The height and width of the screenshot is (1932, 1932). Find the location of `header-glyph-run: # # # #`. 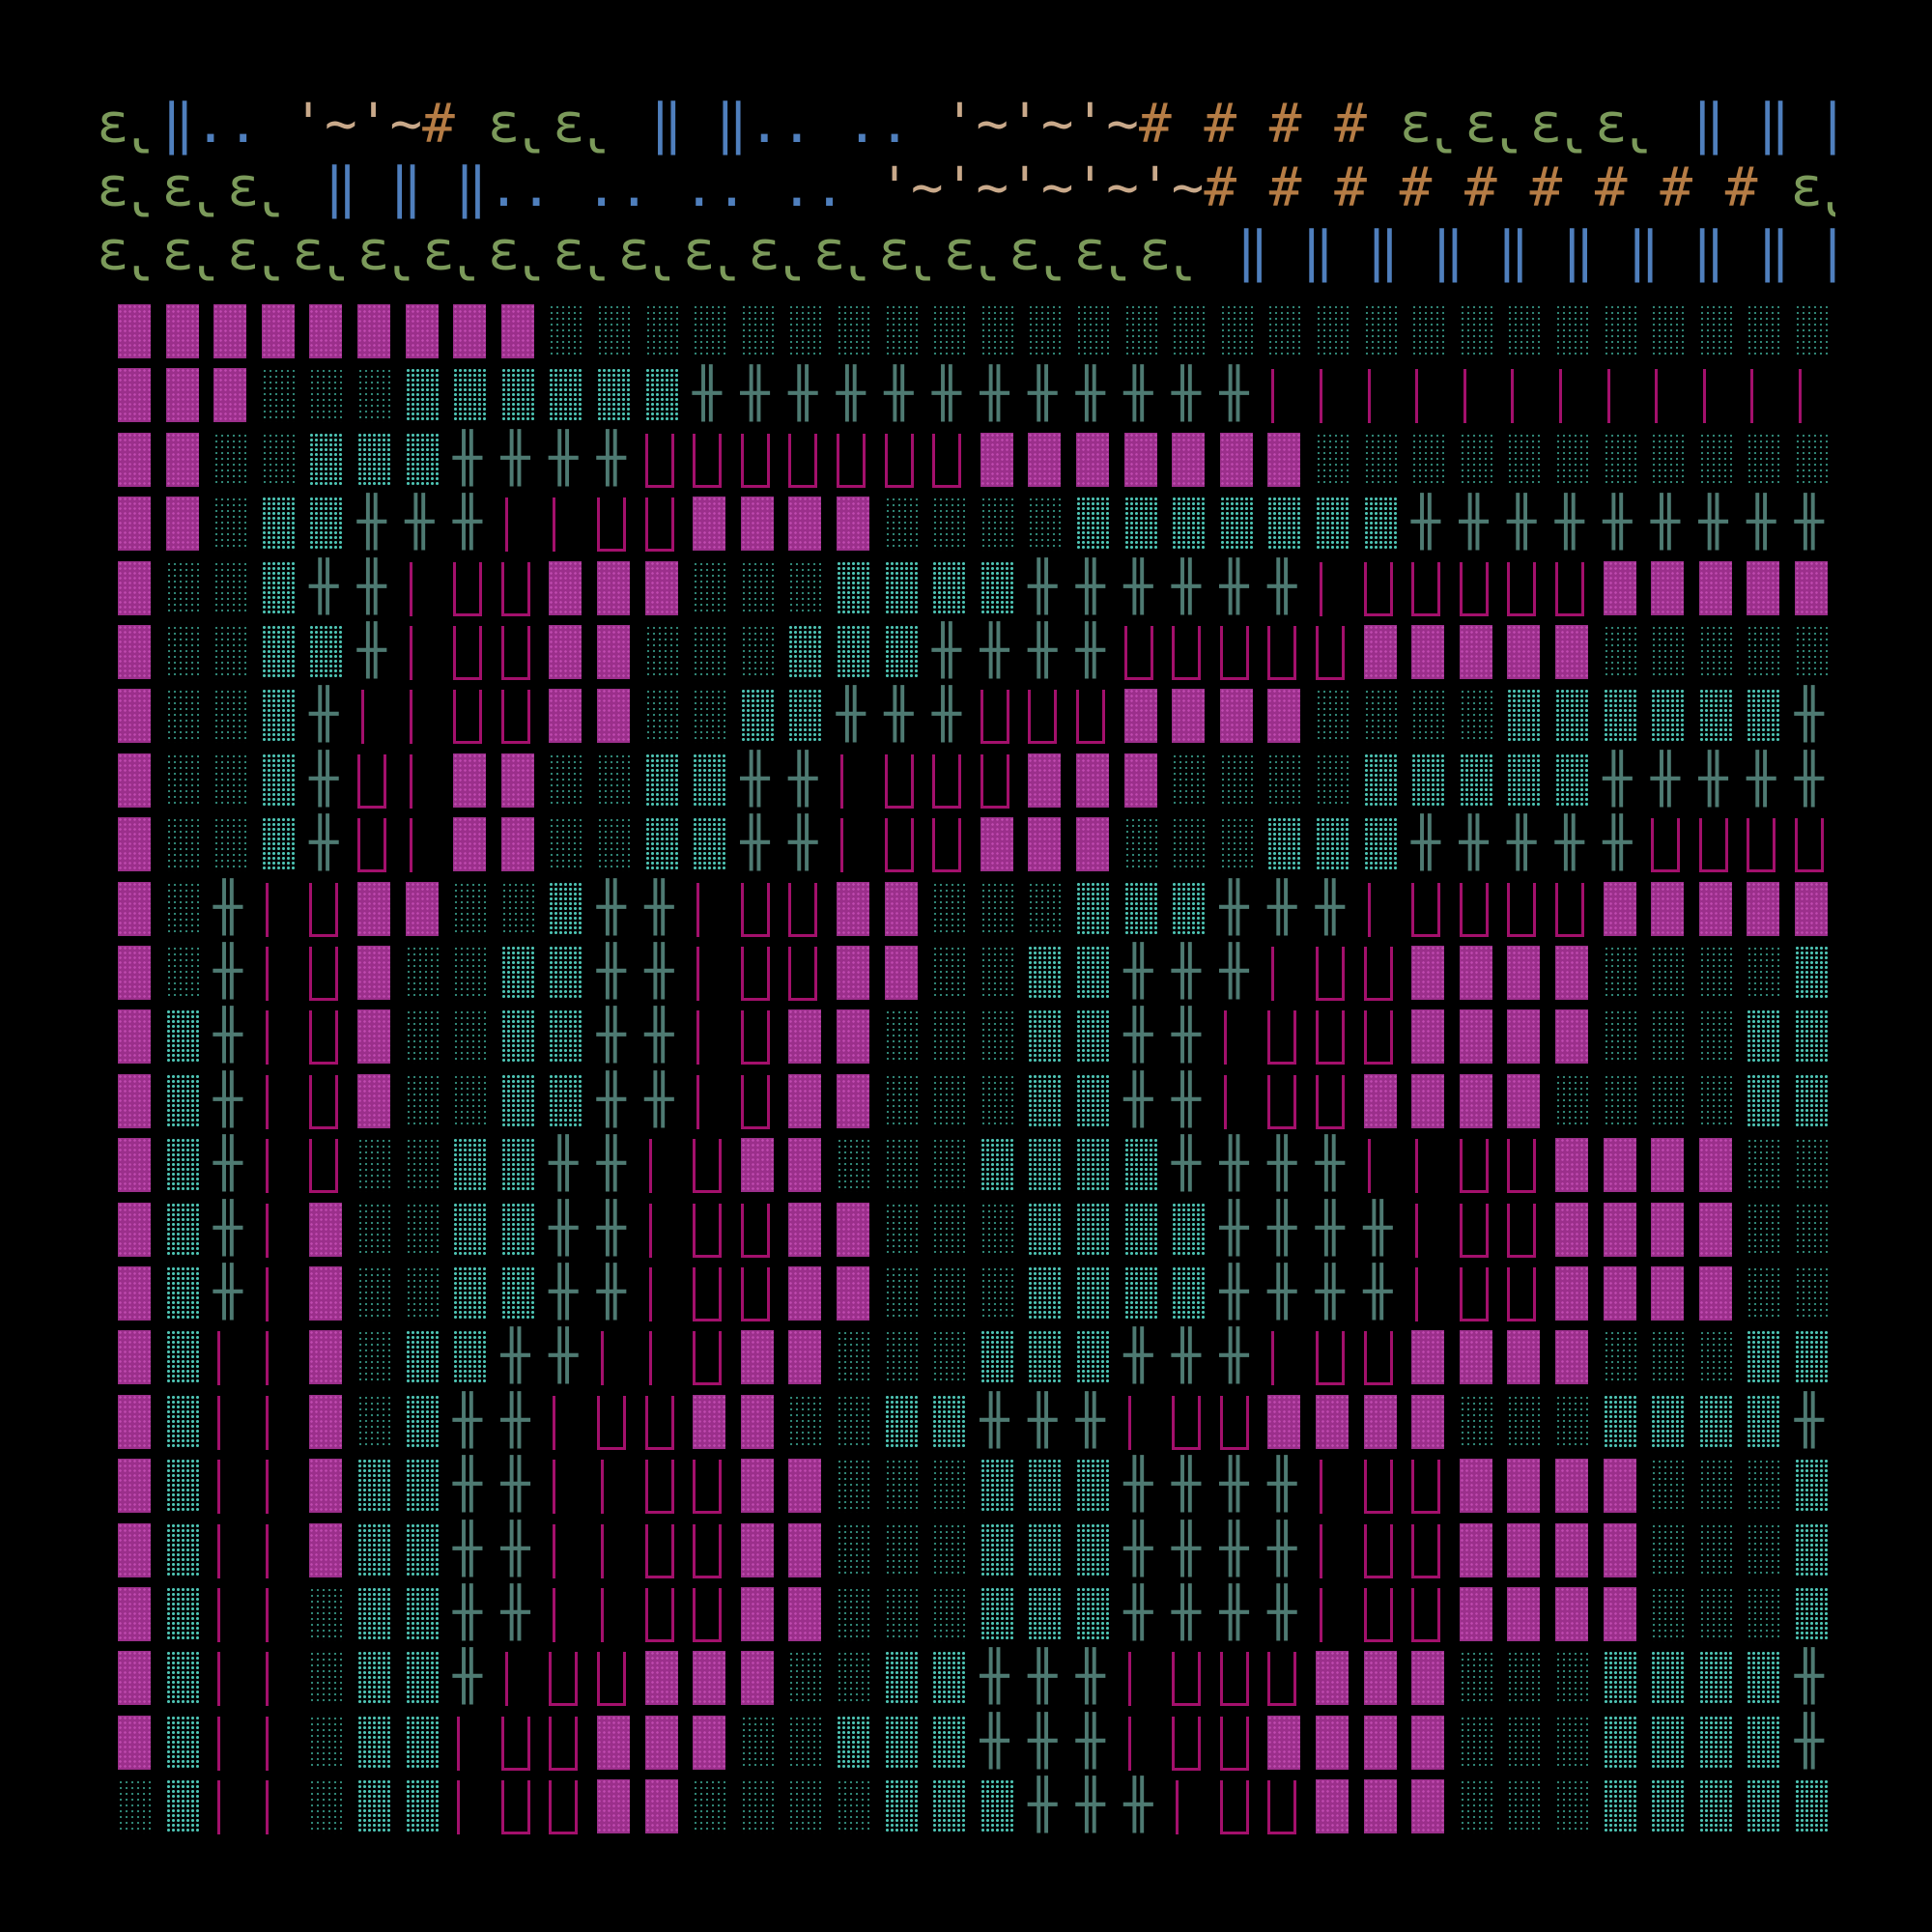

header-glyph-run: # # # # is located at coordinates (1252, 124).